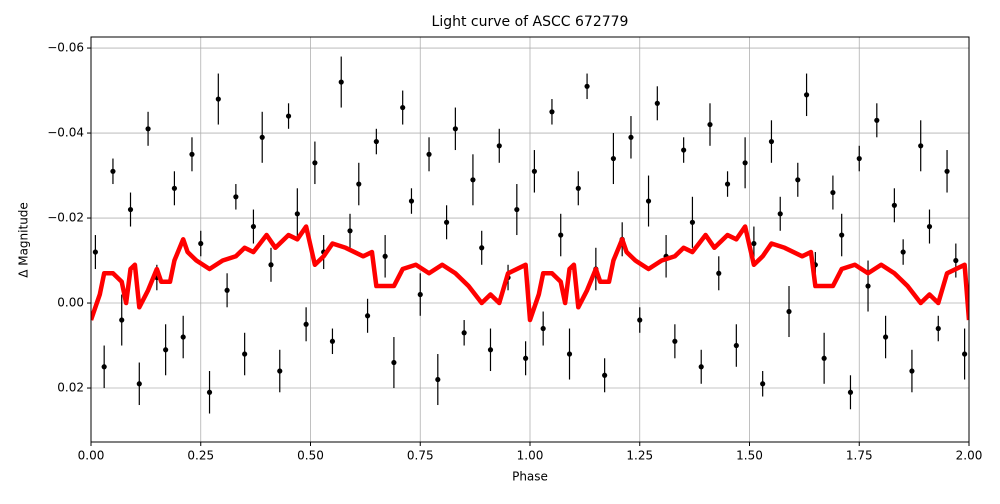 Image resolution: width=1000 pixels, height=504 pixels. What do you see at coordinates (530, 22) in the screenshot?
I see `chart-title: Light curve of ASCC 672779` at bounding box center [530, 22].